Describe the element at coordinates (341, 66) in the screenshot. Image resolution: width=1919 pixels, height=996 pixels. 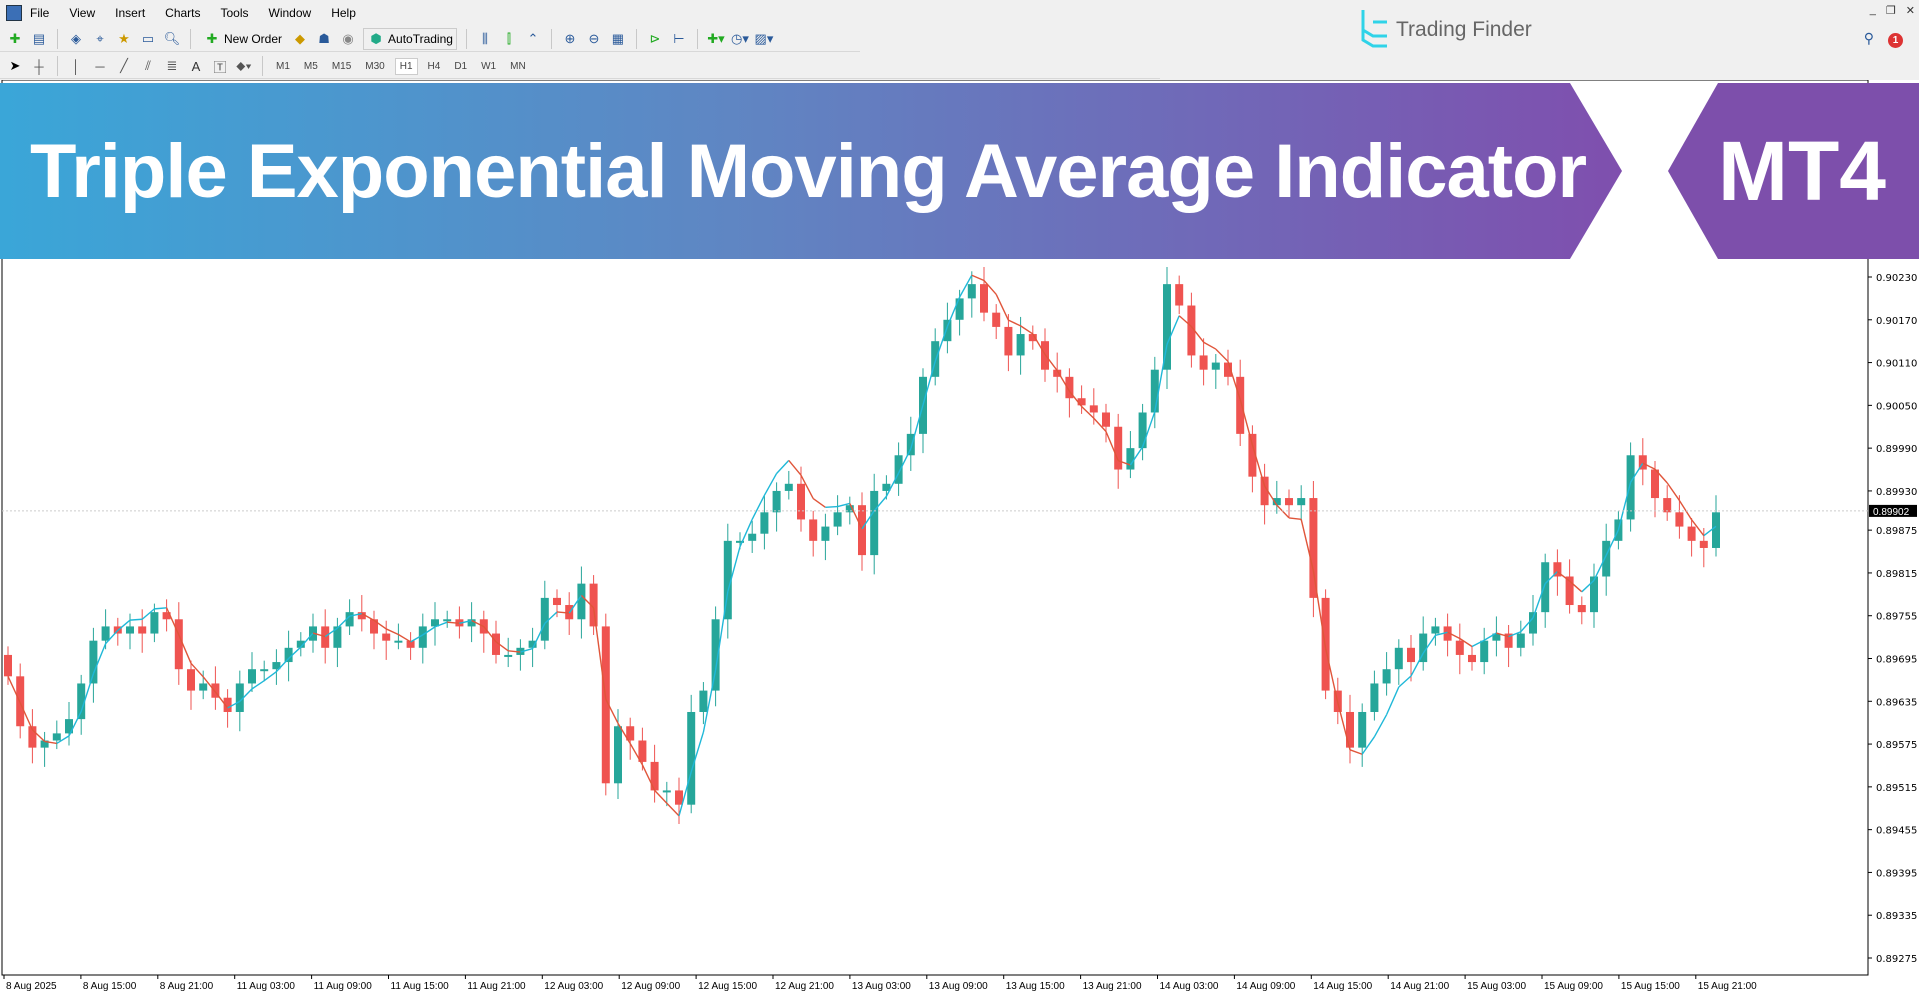
I see `timeframe-m15: M15` at that location.